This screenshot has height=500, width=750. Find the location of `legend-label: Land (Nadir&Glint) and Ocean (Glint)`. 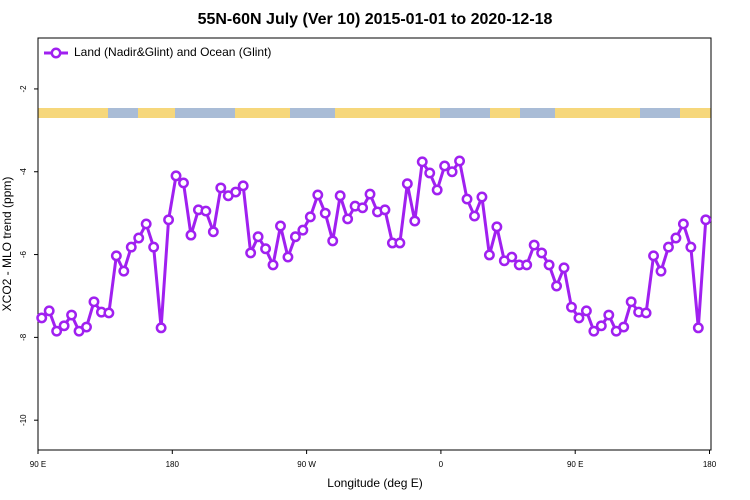

legend-label: Land (Nadir&Glint) and Ocean (Glint) is located at coordinates (172, 52).